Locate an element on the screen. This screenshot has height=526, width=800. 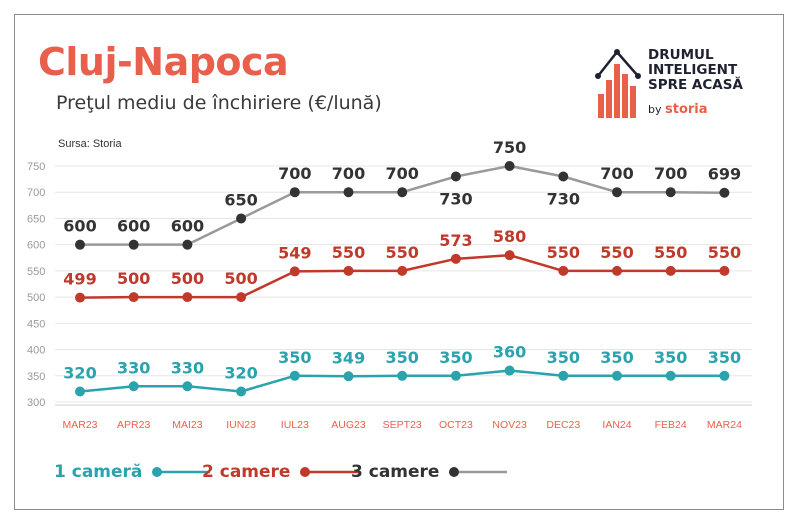
y-tick-label: 400 is located at coordinates (36, 351).